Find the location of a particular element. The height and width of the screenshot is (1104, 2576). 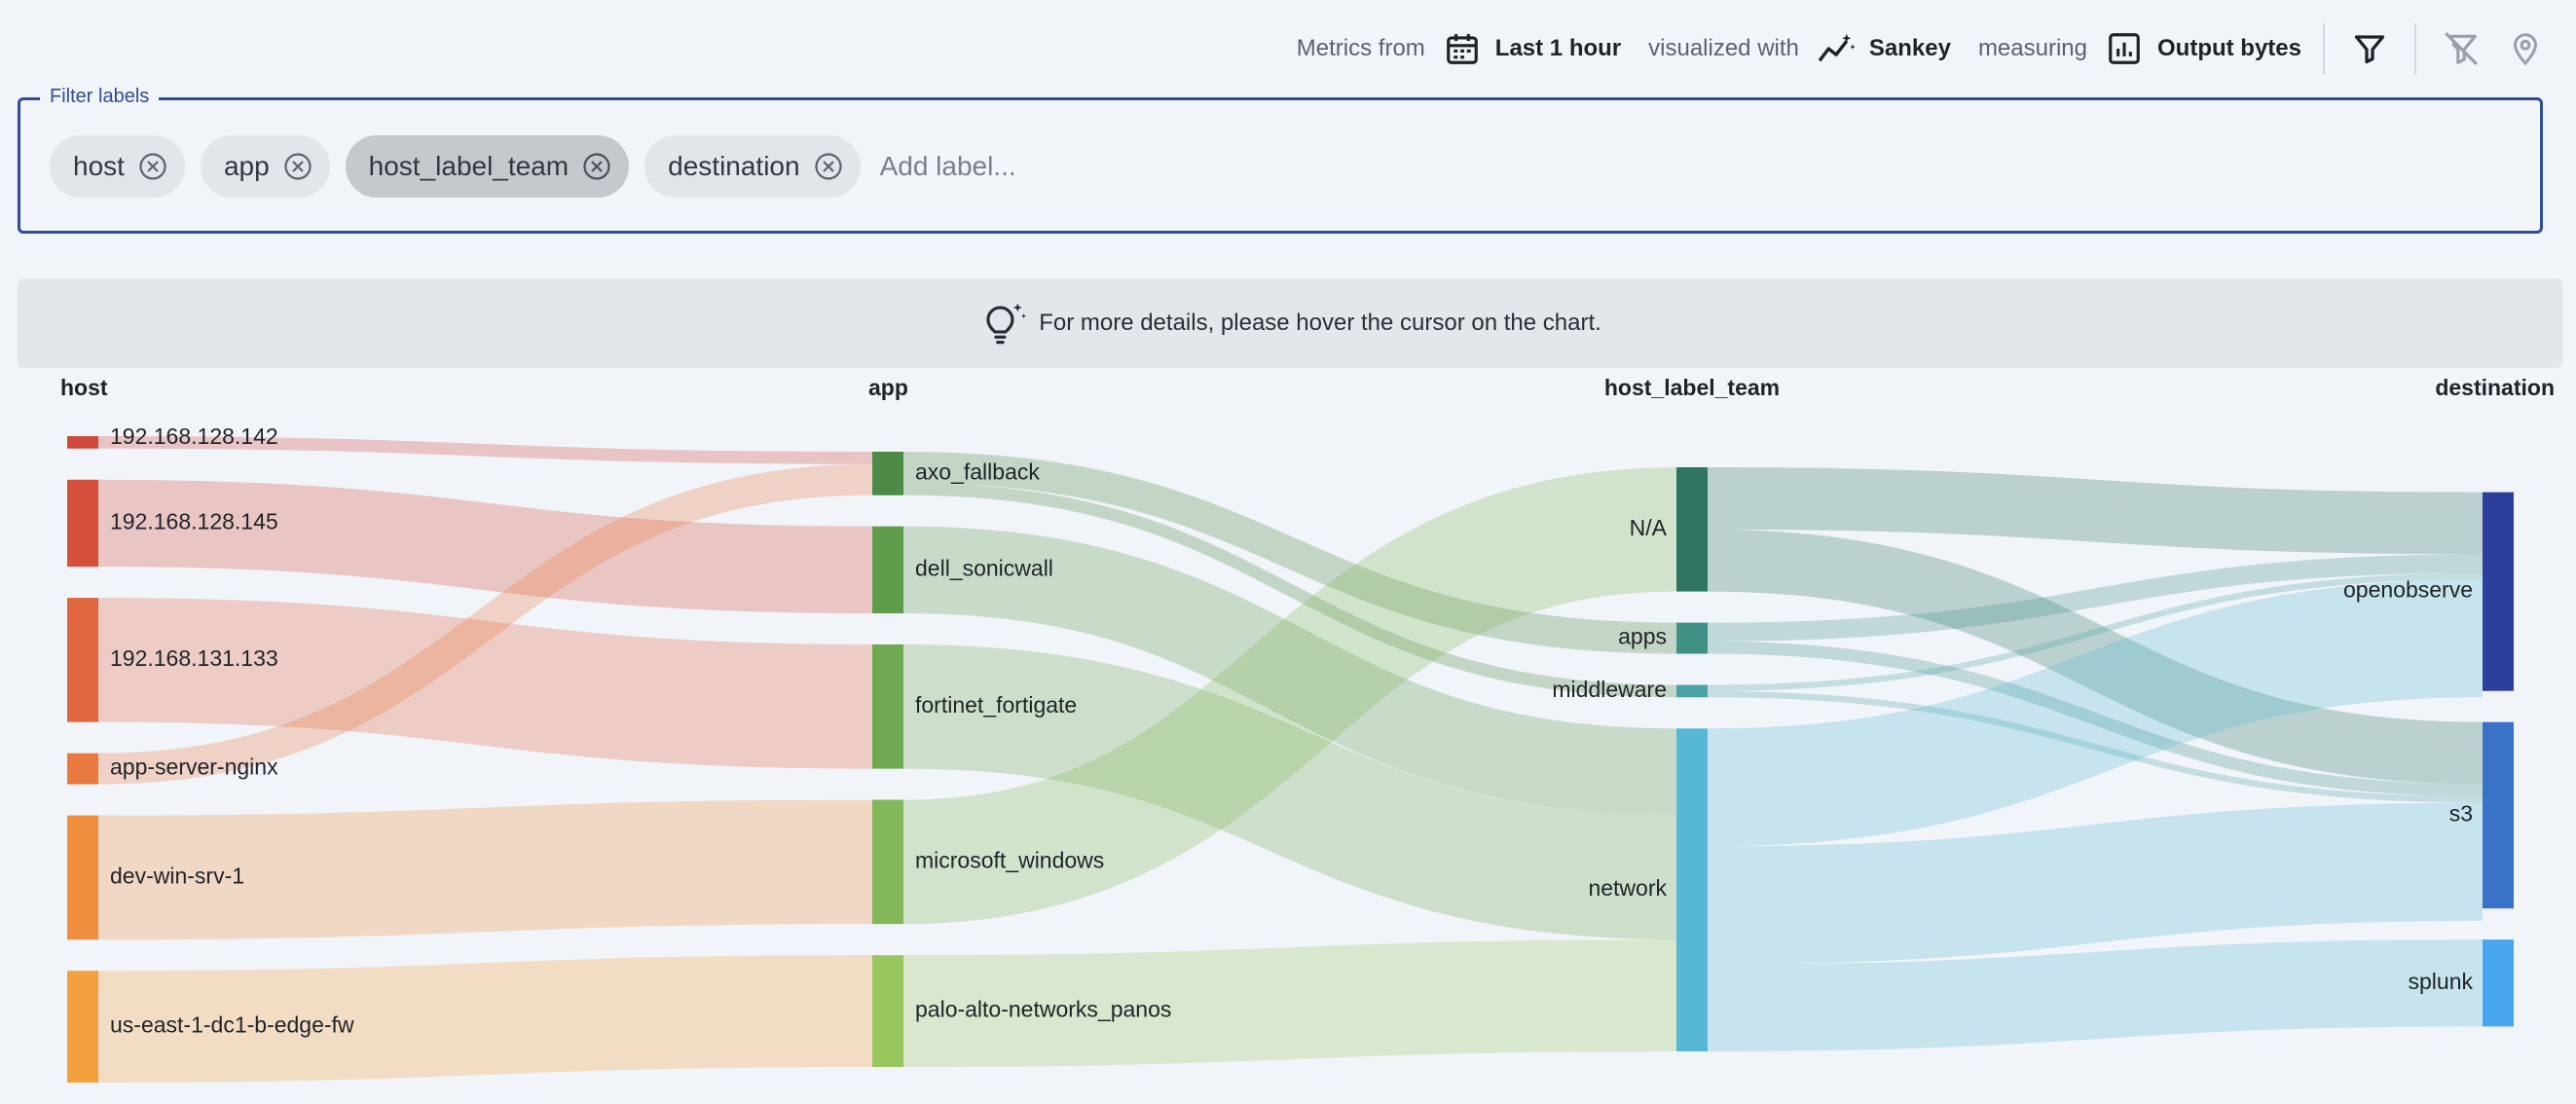

measure-selector: Output bytes is located at coordinates (2229, 48).